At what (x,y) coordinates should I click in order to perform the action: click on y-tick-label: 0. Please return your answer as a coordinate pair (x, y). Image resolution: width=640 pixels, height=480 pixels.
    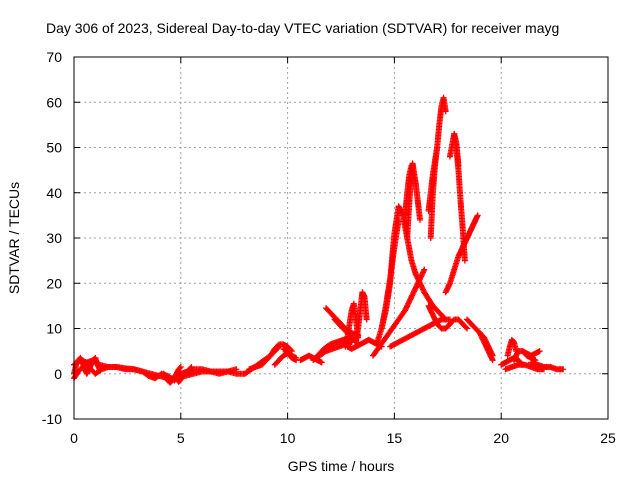
    Looking at the image, I should click on (58, 374).